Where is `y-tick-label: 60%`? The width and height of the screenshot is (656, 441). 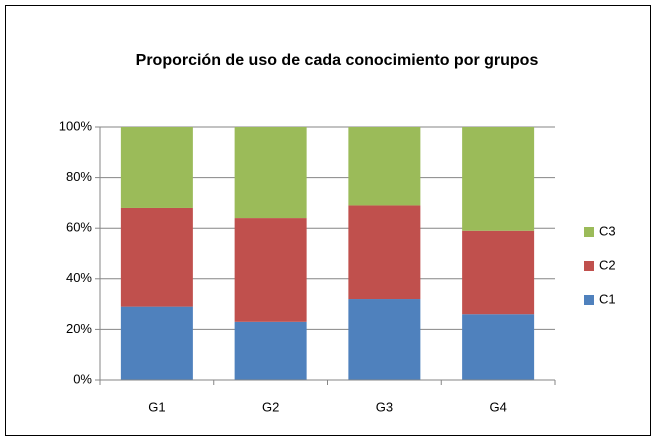
y-tick-label: 60% is located at coordinates (79, 227).